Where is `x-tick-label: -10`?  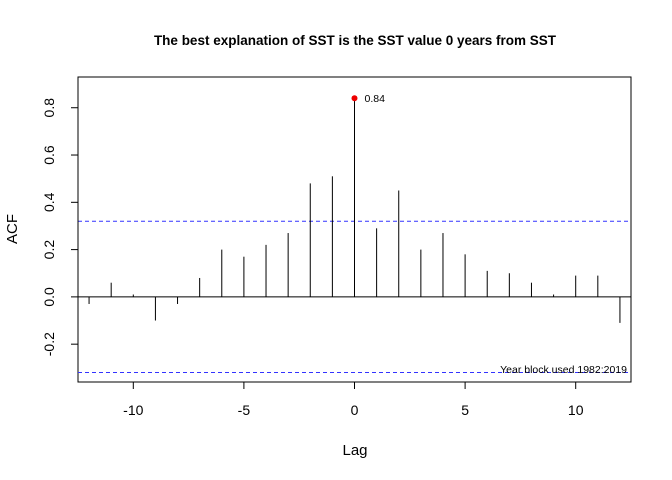 x-tick-label: -10 is located at coordinates (133, 410).